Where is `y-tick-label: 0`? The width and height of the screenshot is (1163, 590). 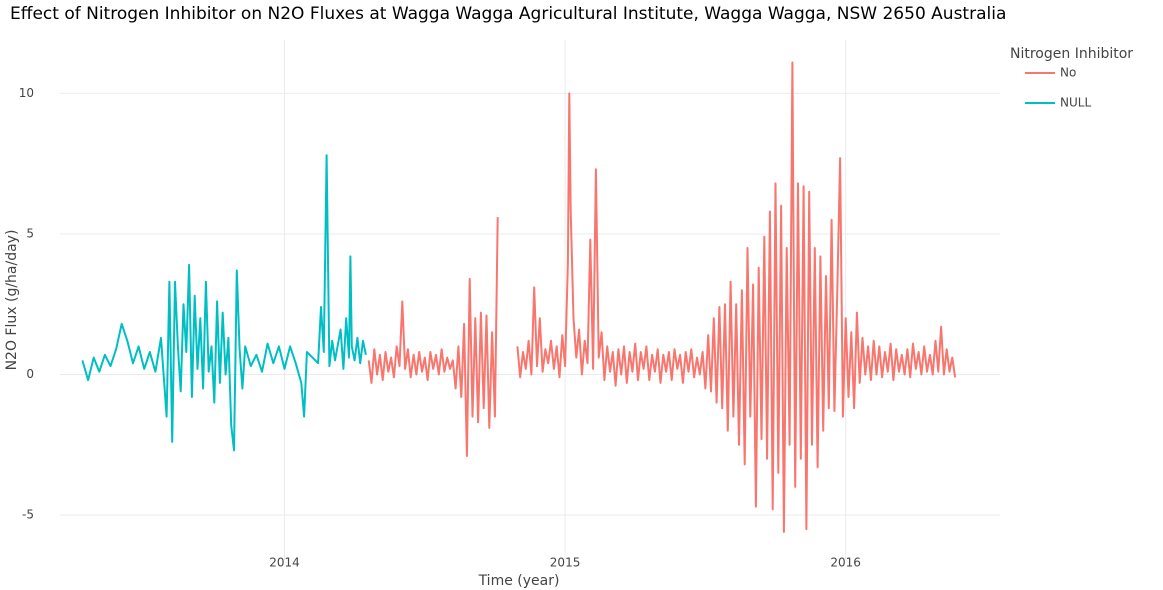
y-tick-label: 0 is located at coordinates (30, 374).